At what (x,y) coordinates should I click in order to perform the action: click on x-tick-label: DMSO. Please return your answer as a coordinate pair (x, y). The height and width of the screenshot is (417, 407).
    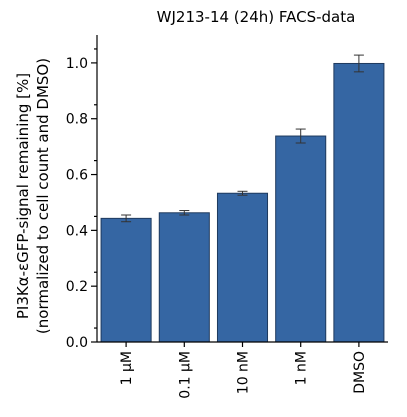
    Looking at the image, I should click on (360, 372).